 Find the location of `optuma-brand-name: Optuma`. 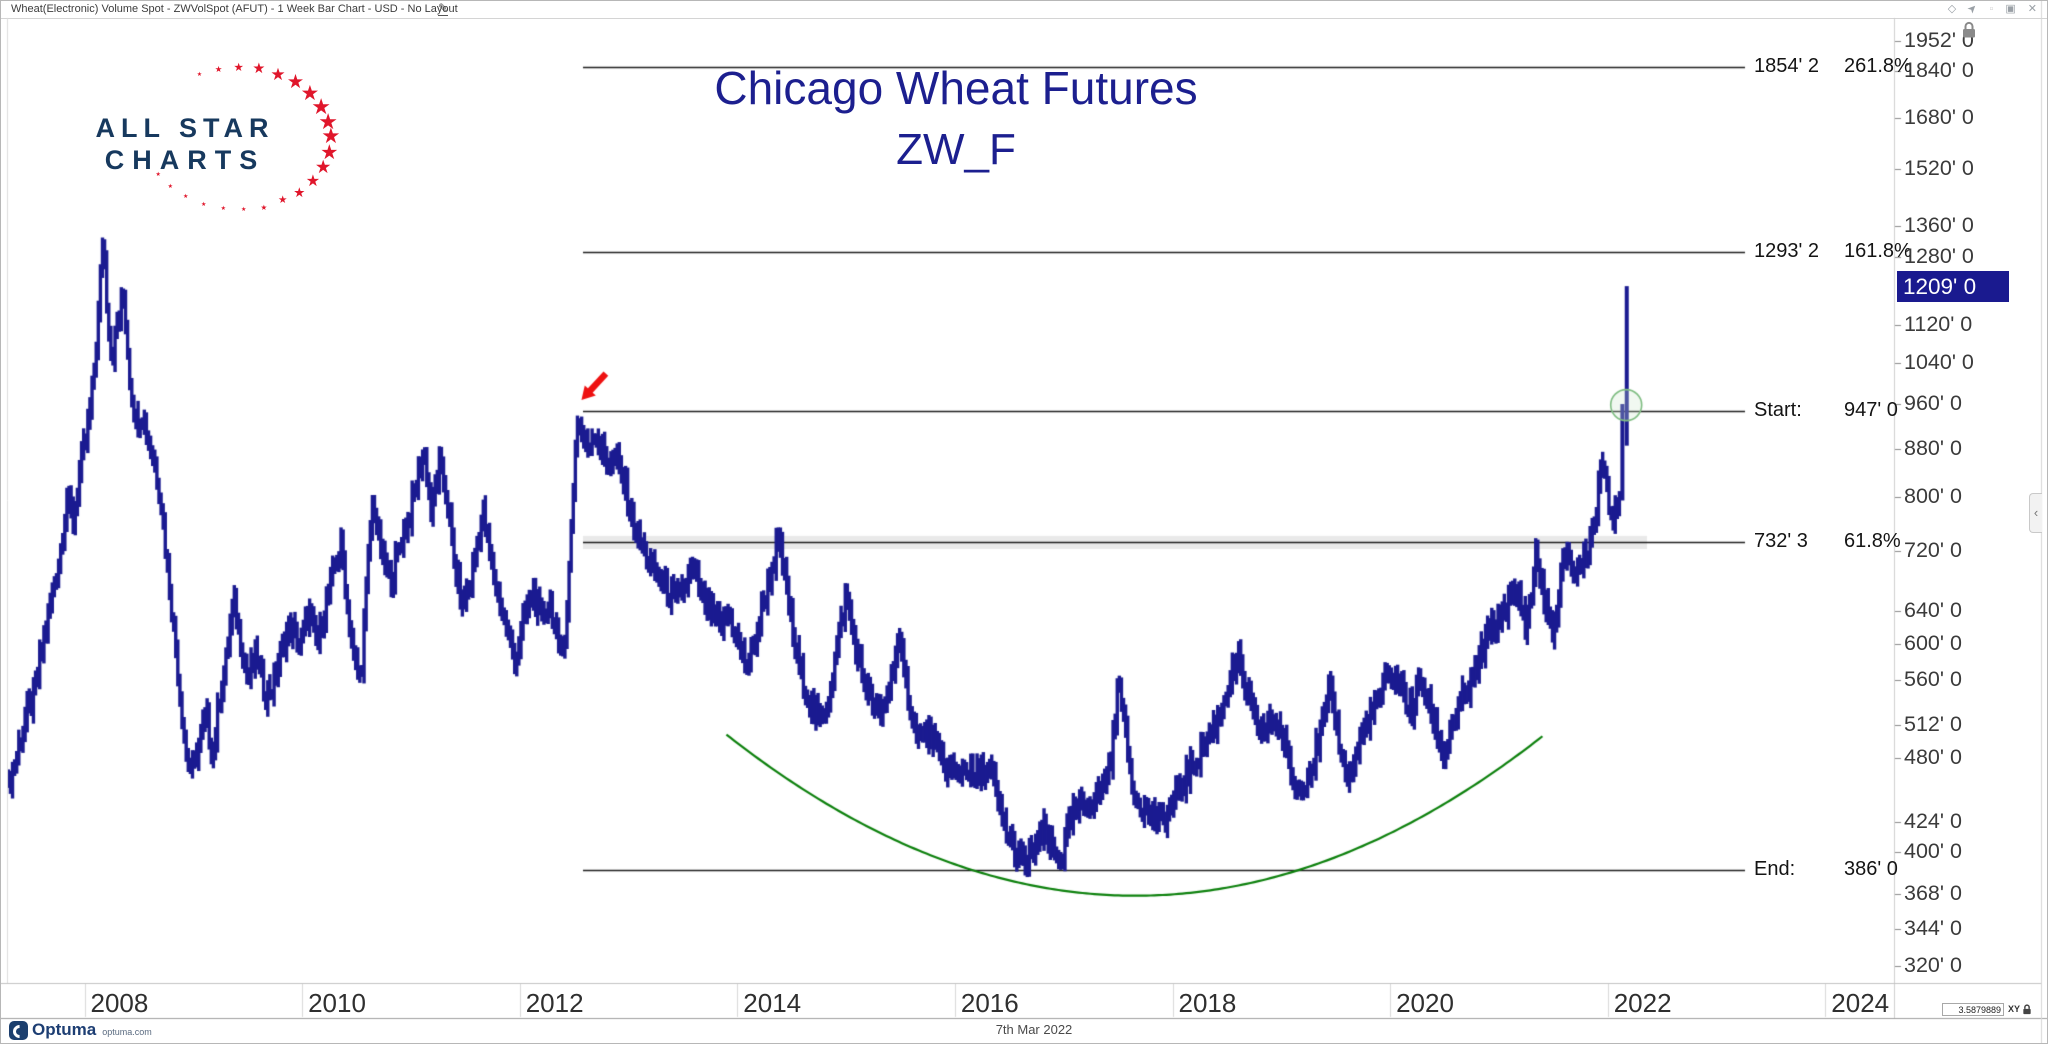

optuma-brand-name: Optuma is located at coordinates (64, 1029).